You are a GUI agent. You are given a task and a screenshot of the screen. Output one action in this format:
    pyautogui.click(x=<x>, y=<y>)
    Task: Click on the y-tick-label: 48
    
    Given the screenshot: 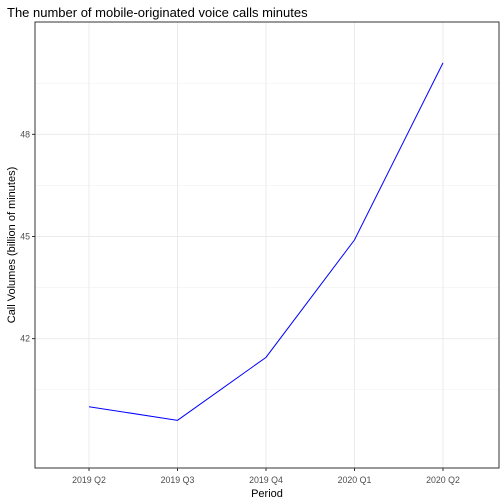 What is the action you would take?
    pyautogui.click(x=25, y=134)
    